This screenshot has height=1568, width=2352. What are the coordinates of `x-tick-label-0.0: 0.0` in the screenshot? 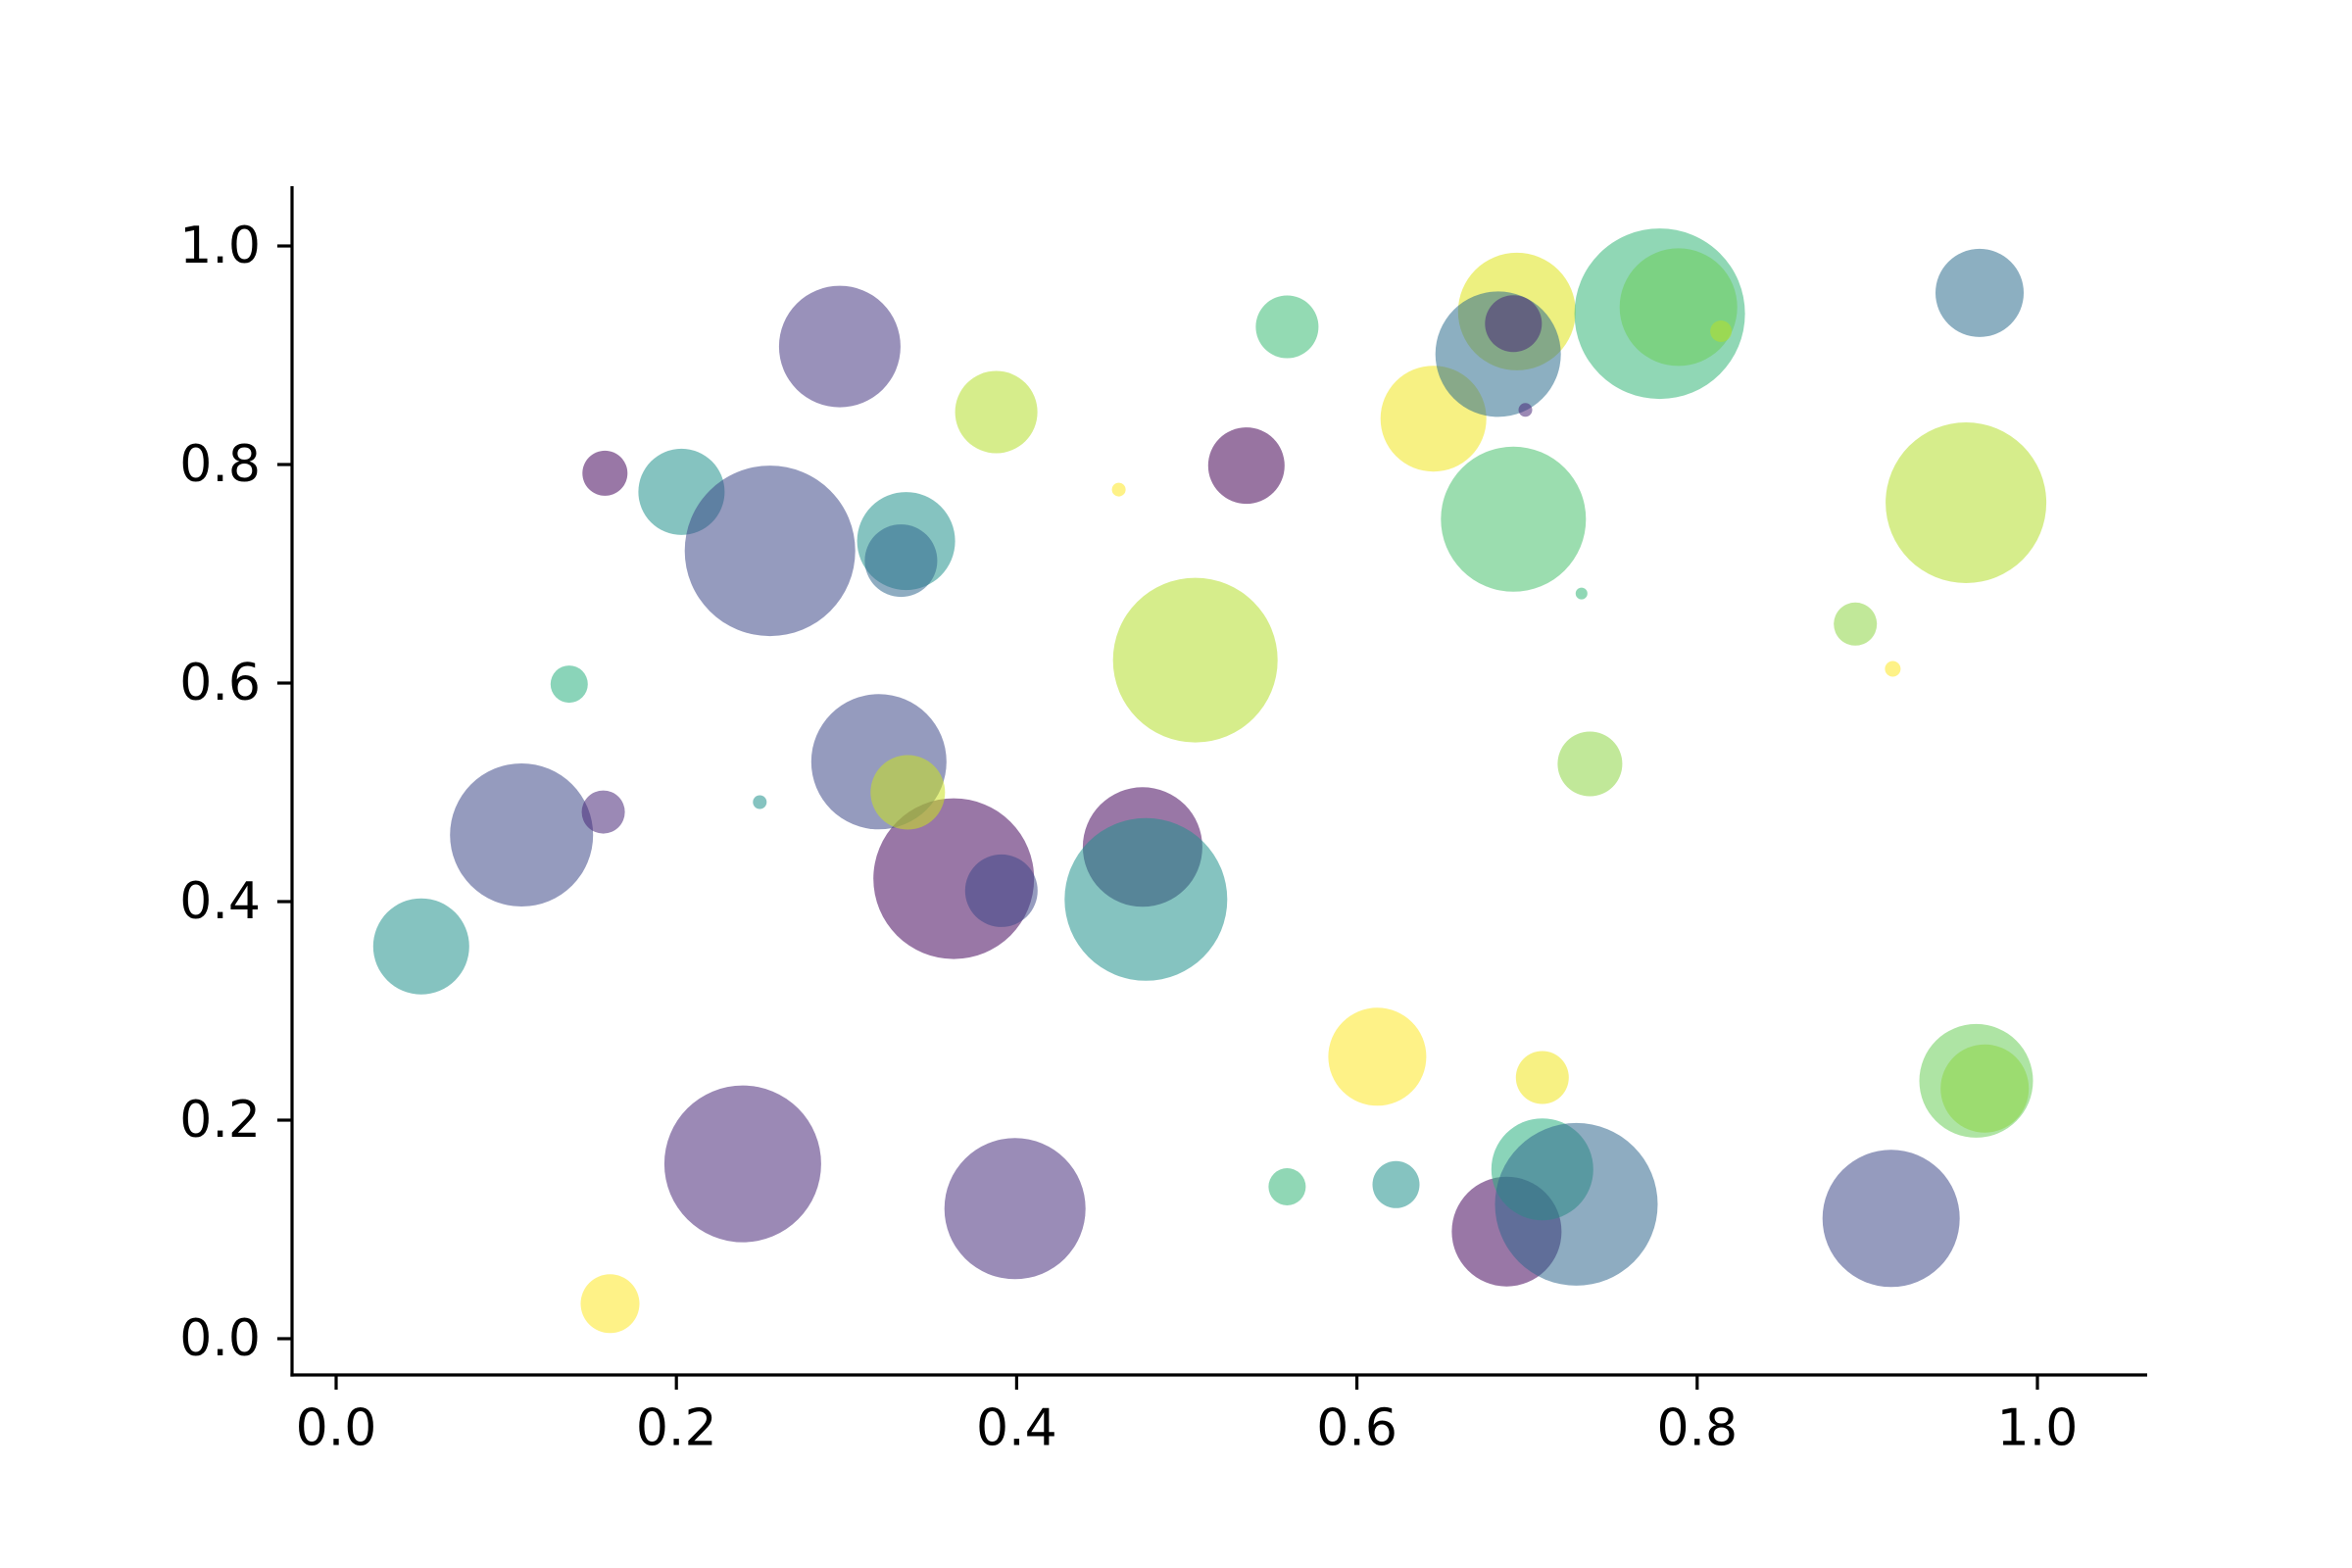 It's located at (336, 1428).